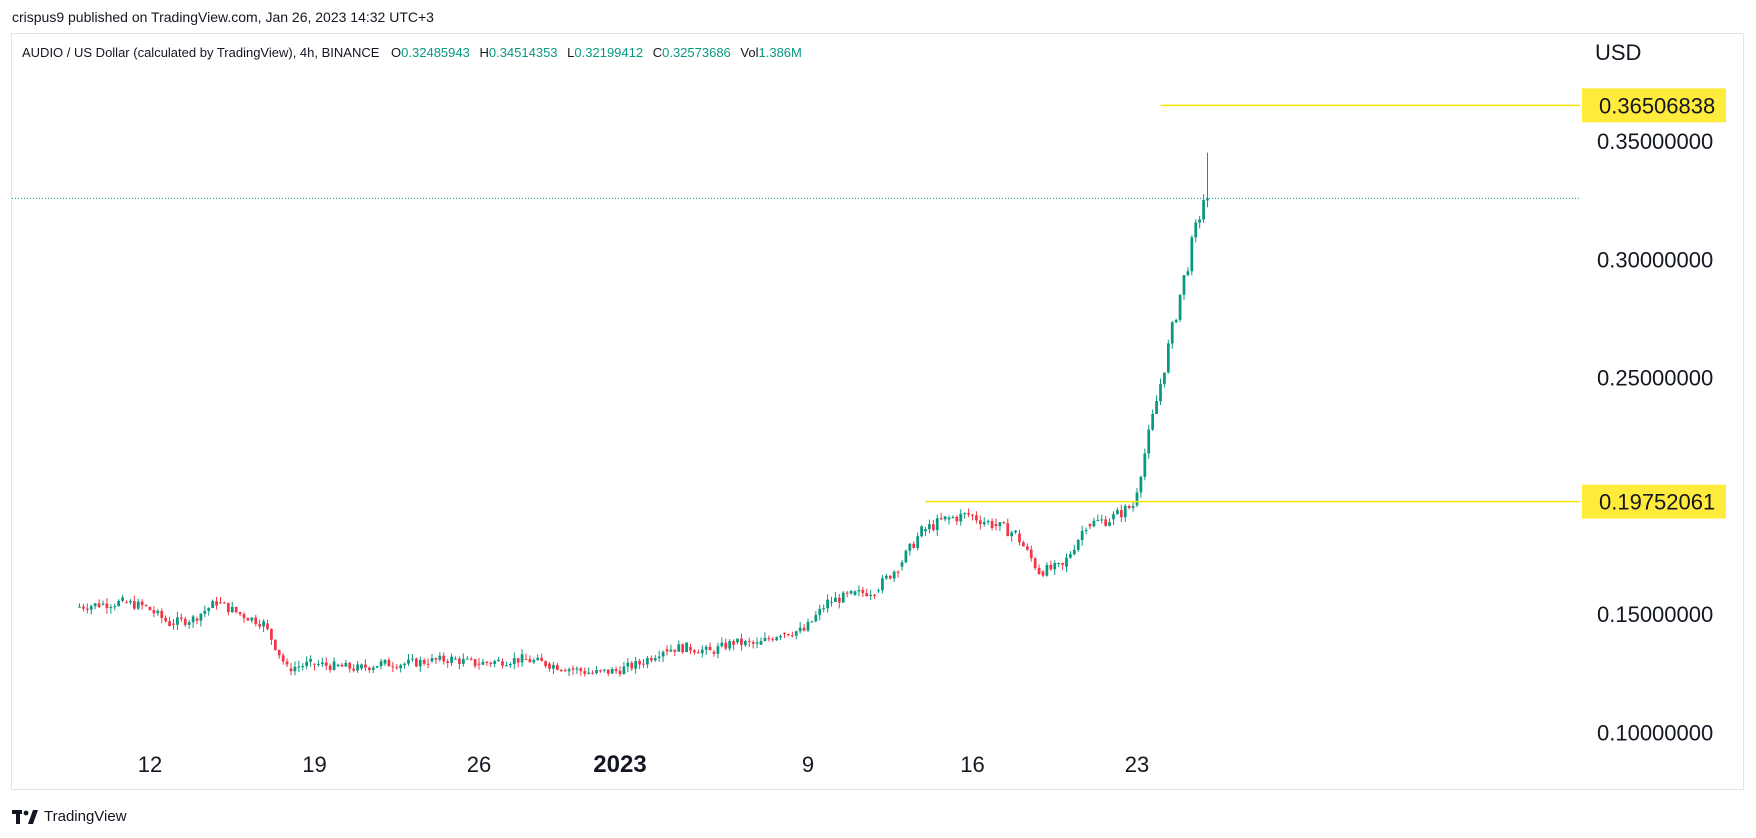 The width and height of the screenshot is (1756, 838). Describe the element at coordinates (1655, 378) in the screenshot. I see `y-tick-label: 0.25000000` at that location.